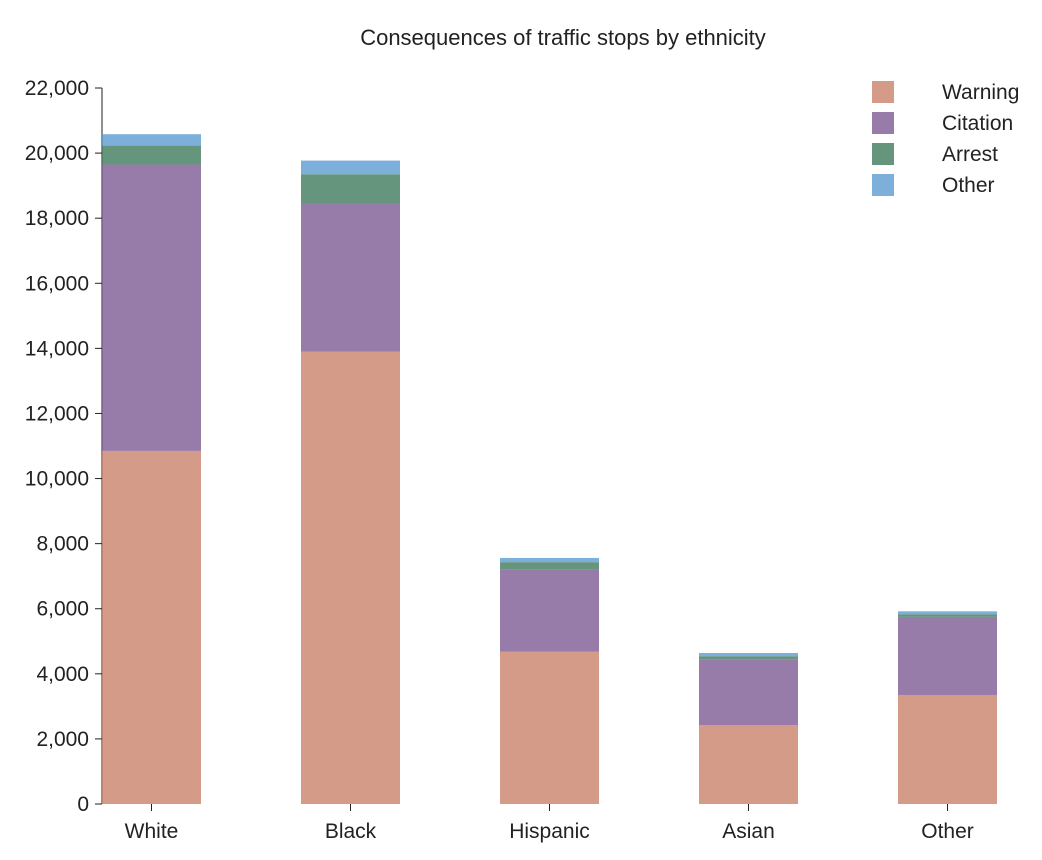 This screenshot has height=860, width=1042. Describe the element at coordinates (947, 613) in the screenshot. I see `bar-segment-other-other` at that location.